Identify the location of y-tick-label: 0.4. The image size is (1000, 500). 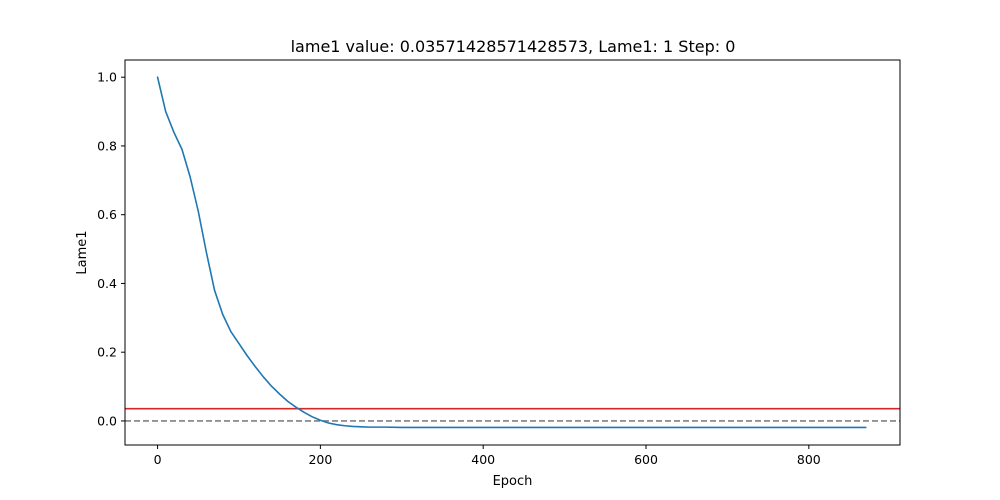
(107, 283).